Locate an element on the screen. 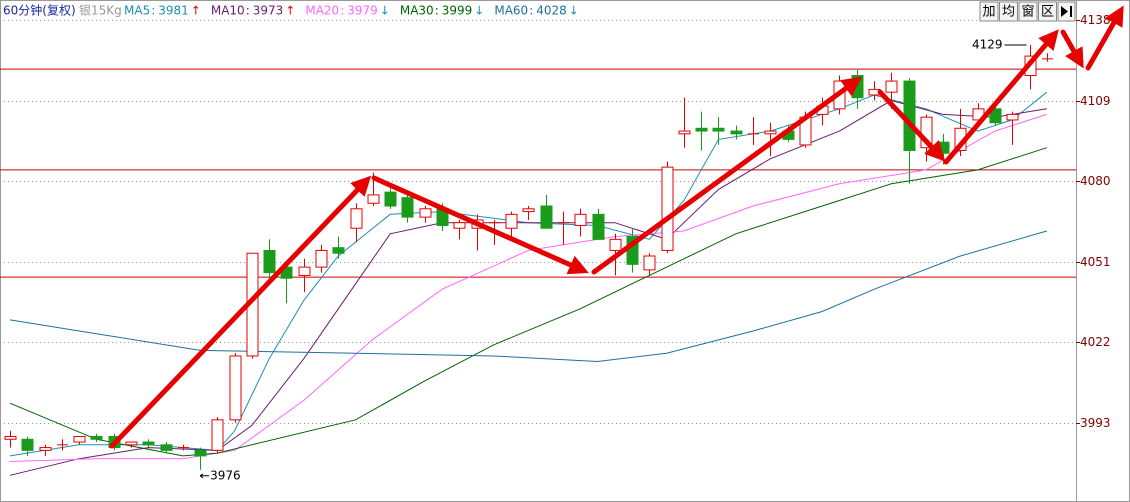  ma-value: 3981 is located at coordinates (173, 11).